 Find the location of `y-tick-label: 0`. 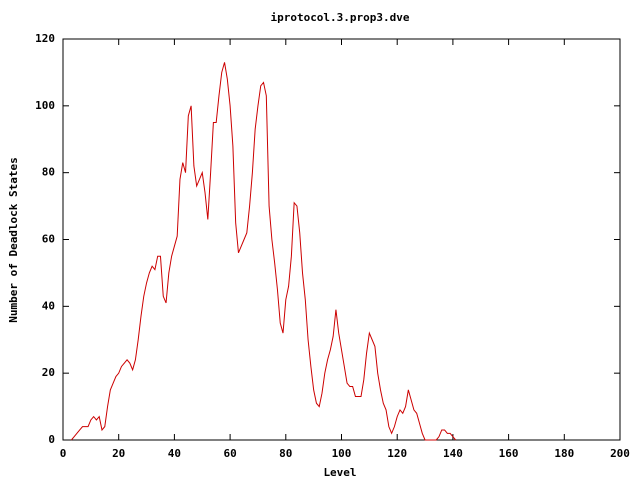

y-tick-label: 0 is located at coordinates (51, 439).